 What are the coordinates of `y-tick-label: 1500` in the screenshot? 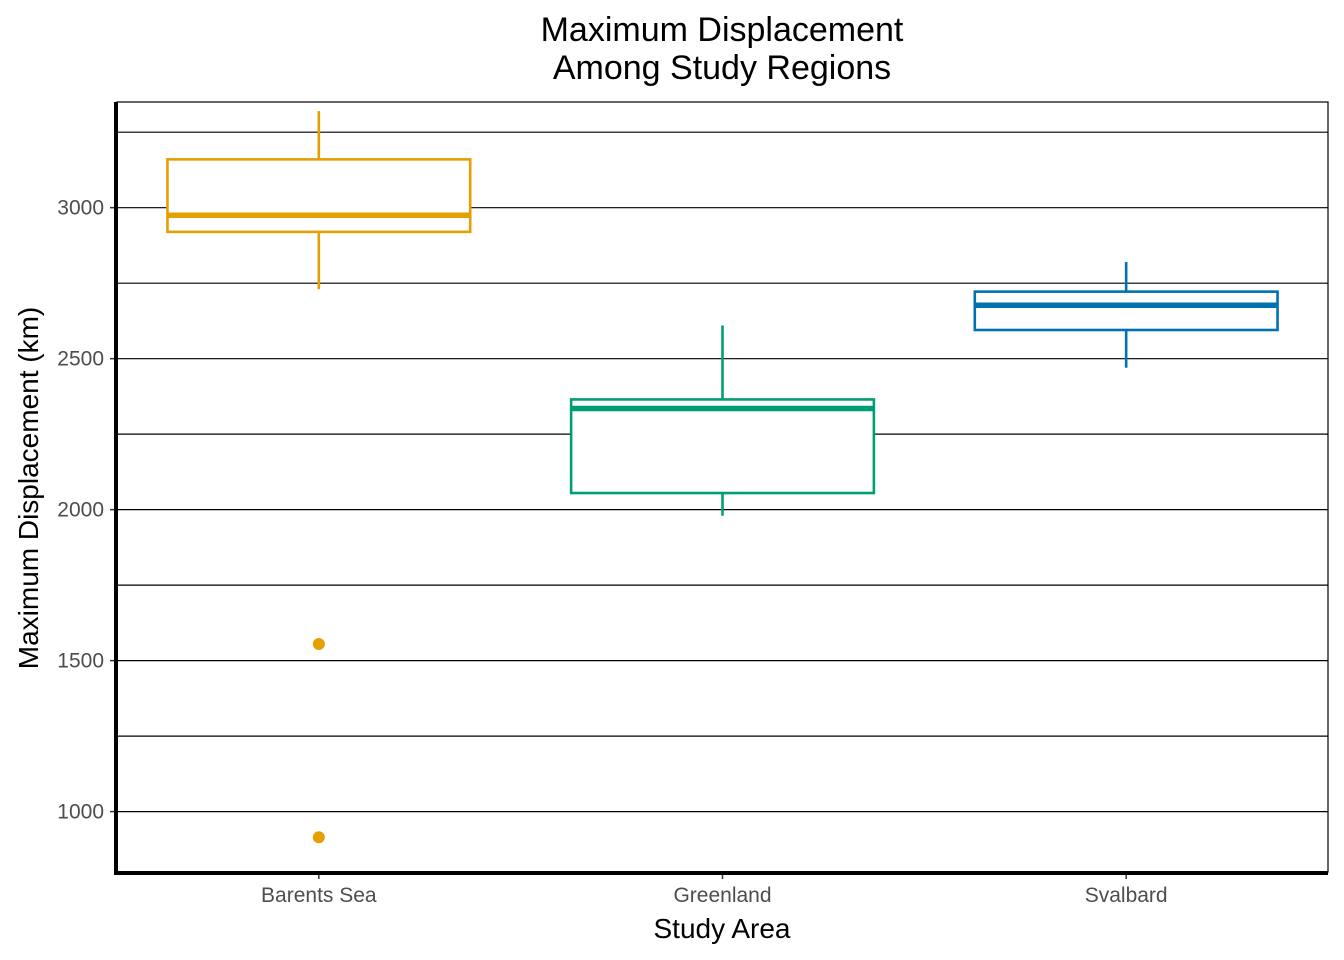 It's located at (80, 661).